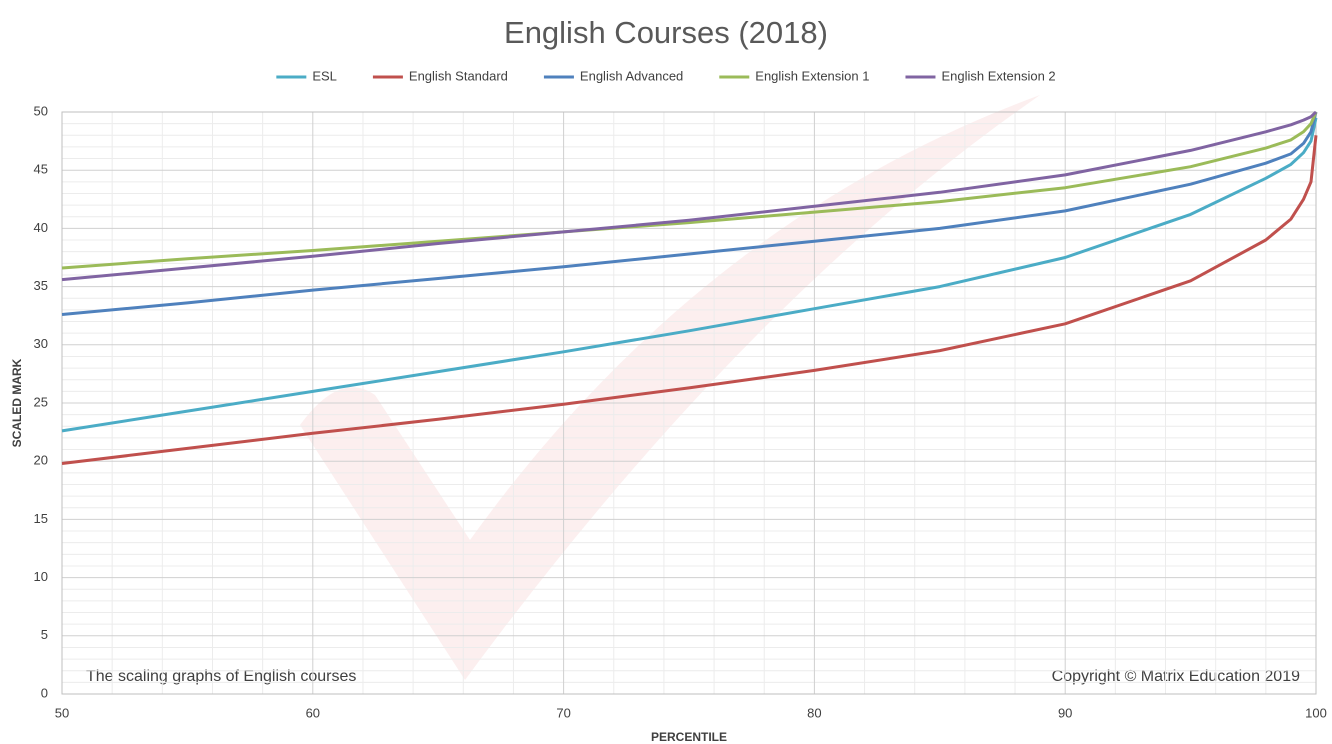 Image resolution: width=1332 pixels, height=744 pixels. Describe the element at coordinates (689, 737) in the screenshot. I see `x-axis-label: PERCENTILE` at that location.